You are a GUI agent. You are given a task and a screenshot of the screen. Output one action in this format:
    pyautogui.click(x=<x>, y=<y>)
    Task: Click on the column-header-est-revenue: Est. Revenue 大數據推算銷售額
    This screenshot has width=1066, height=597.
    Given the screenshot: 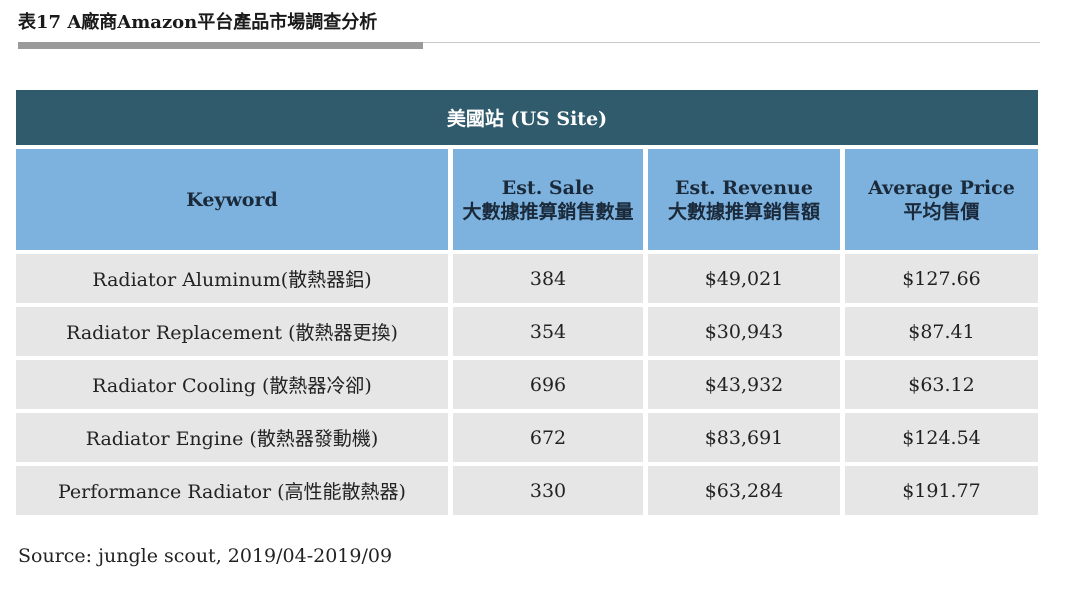 What is the action you would take?
    pyautogui.click(x=744, y=199)
    